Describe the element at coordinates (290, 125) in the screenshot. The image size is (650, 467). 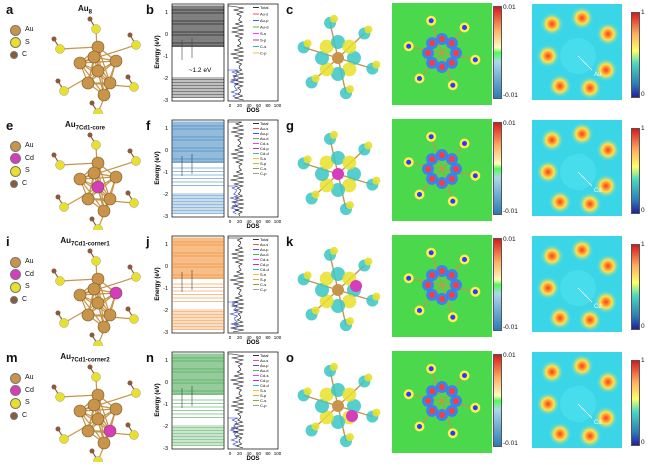
I see `panel-label-g: g` at that location.